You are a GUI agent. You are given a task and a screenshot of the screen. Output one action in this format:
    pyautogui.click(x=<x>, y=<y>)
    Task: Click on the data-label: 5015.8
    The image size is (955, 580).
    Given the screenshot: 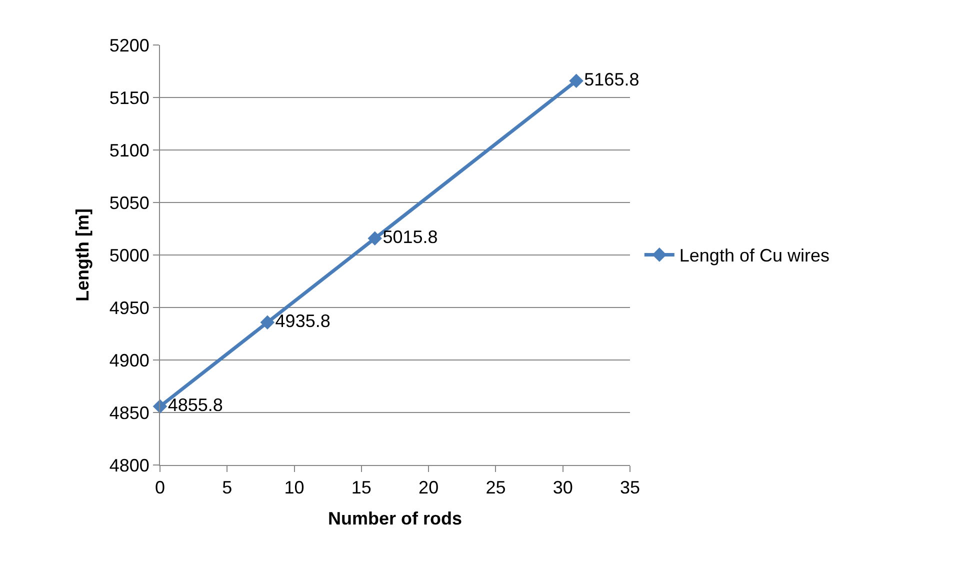 What is the action you would take?
    pyautogui.click(x=410, y=236)
    